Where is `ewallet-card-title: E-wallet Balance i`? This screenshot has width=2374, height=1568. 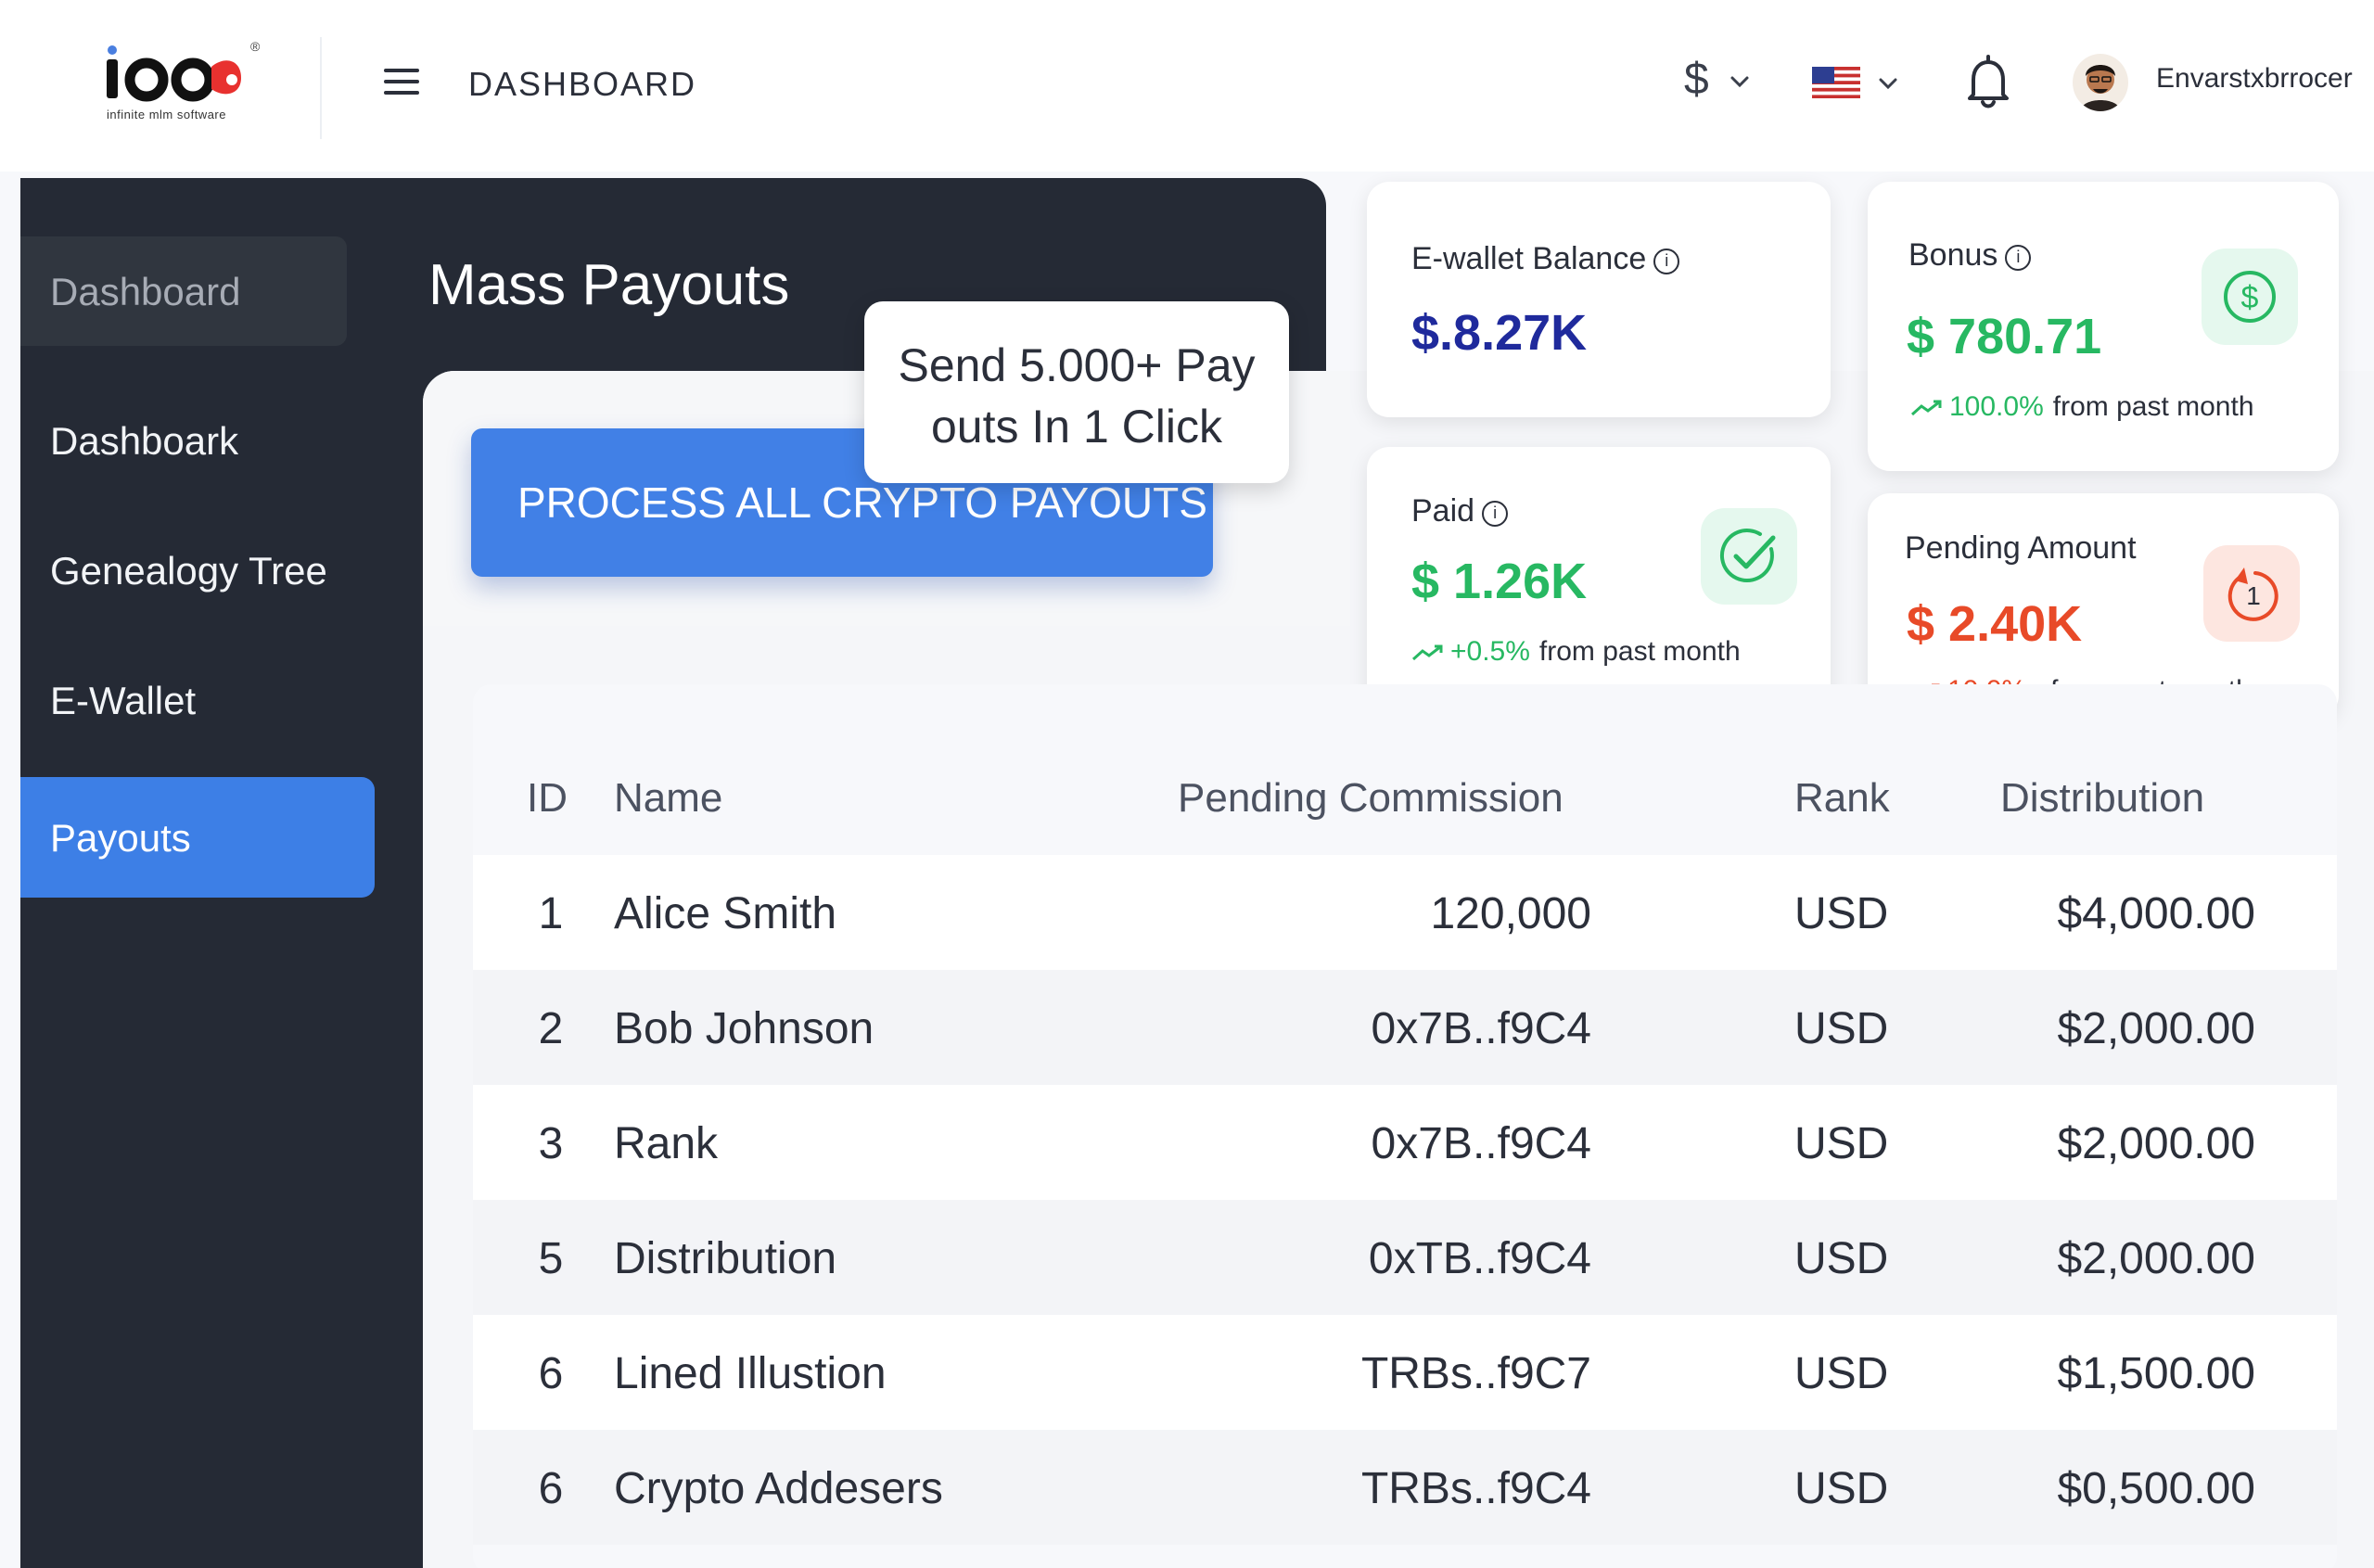 ewallet-card-title: E-wallet Balance i is located at coordinates (1545, 259).